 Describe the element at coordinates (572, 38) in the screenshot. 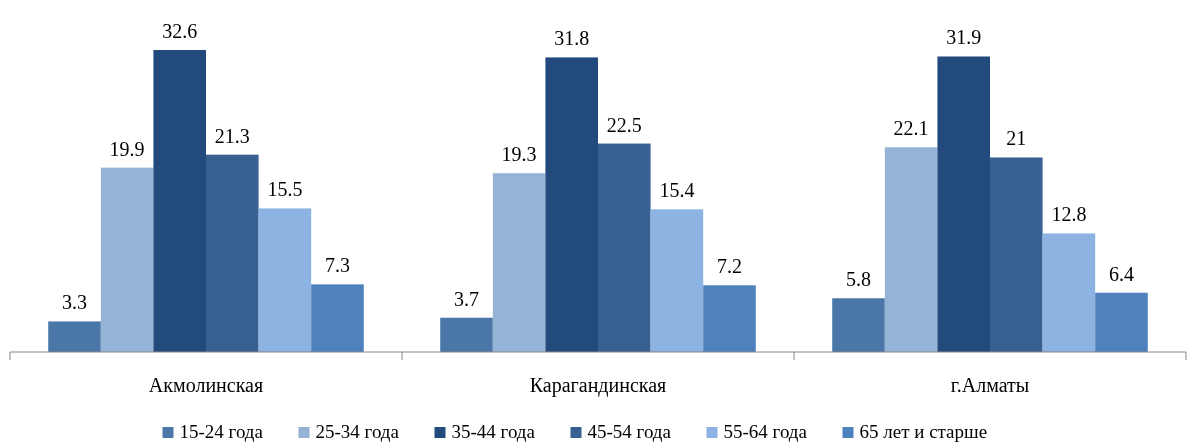

I see `data-label: 31.8` at that location.